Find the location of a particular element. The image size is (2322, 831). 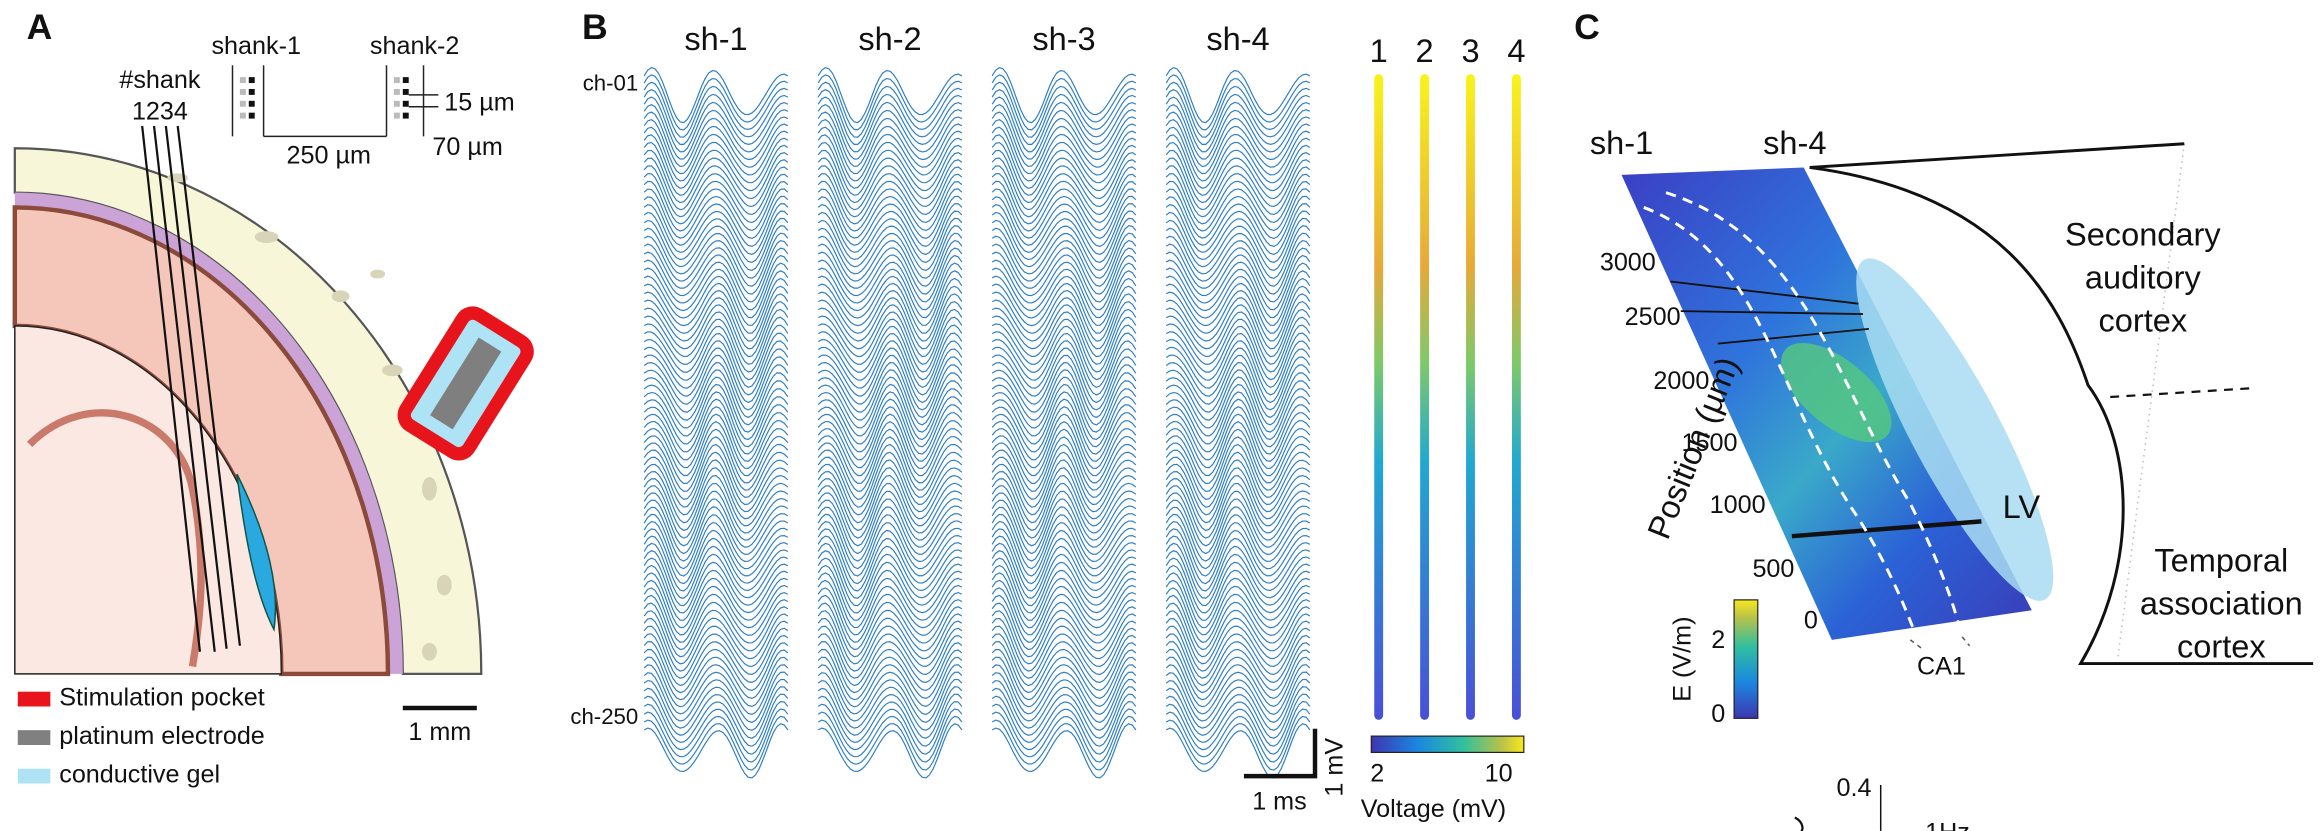

region-boundary is located at coordinates (2182, 392).